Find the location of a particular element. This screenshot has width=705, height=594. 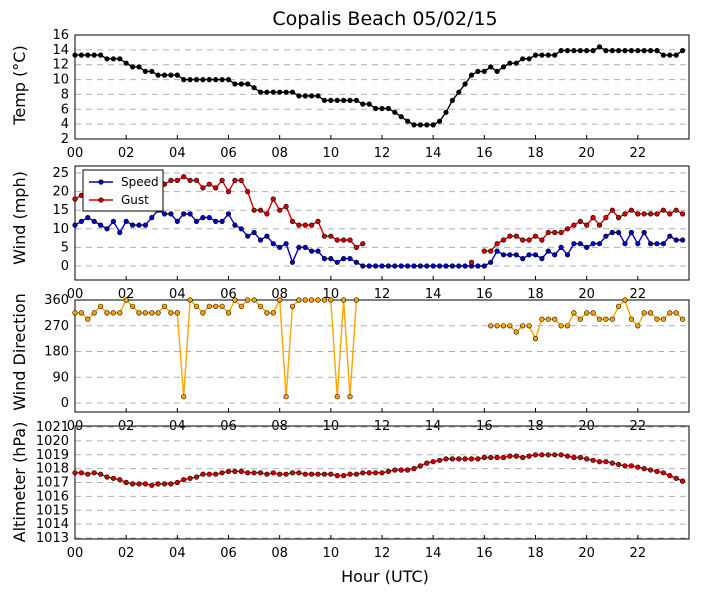

legend-label: Gust is located at coordinates (135, 200).